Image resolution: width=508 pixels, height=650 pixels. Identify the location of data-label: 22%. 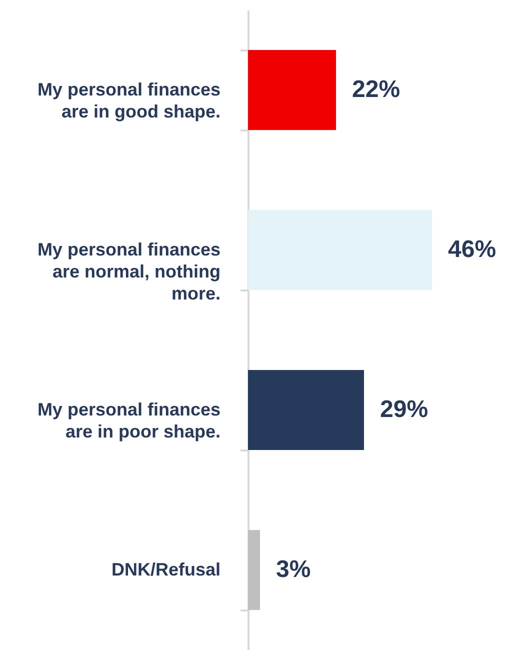
(376, 89).